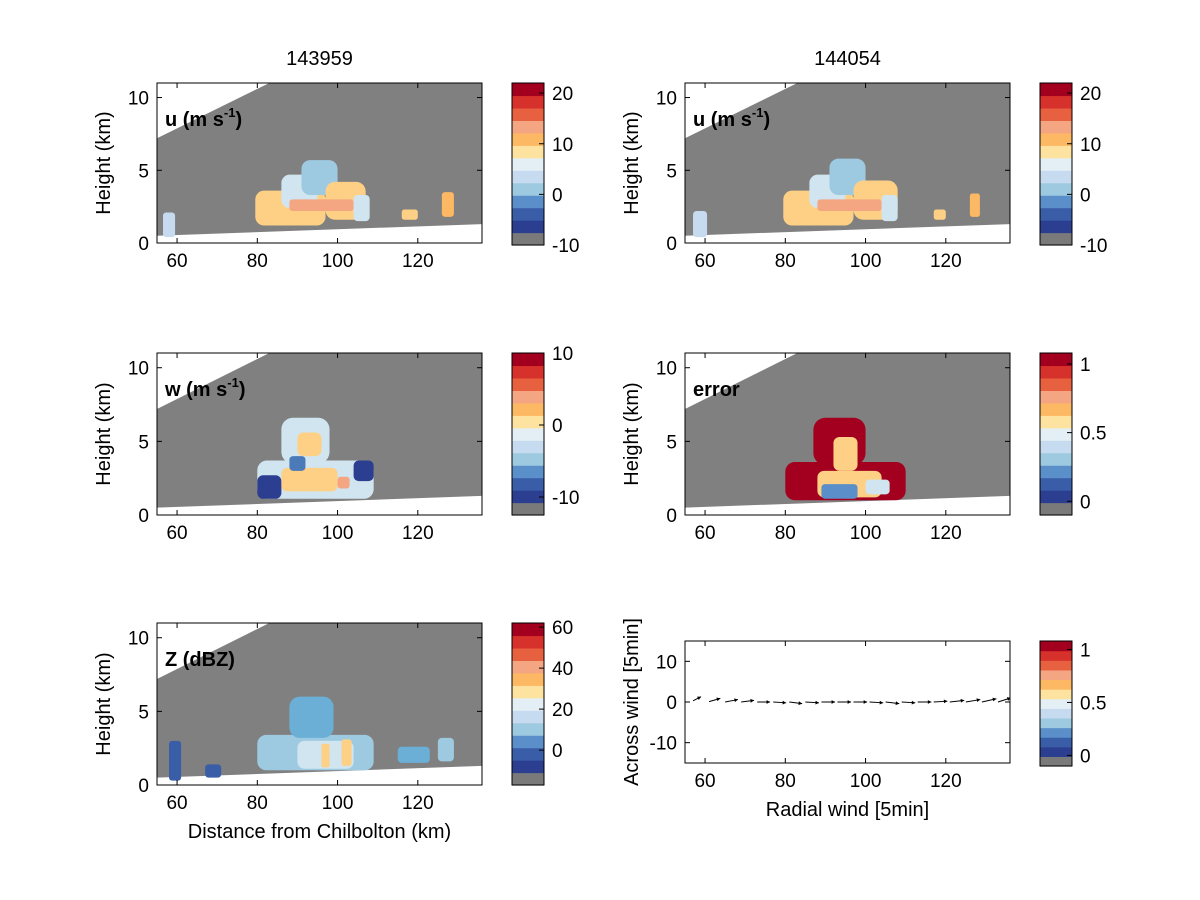 The width and height of the screenshot is (1200, 900). I want to click on panel-error: 60 80 100 120 0 5 10 Height (km) error, so click(816, 448).